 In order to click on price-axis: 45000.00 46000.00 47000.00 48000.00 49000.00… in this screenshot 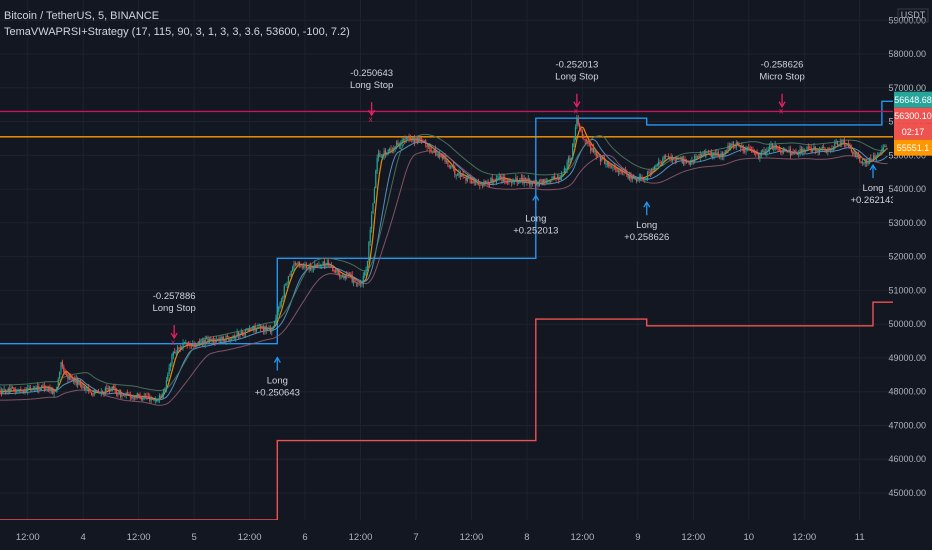, I will do `click(910, 275)`.